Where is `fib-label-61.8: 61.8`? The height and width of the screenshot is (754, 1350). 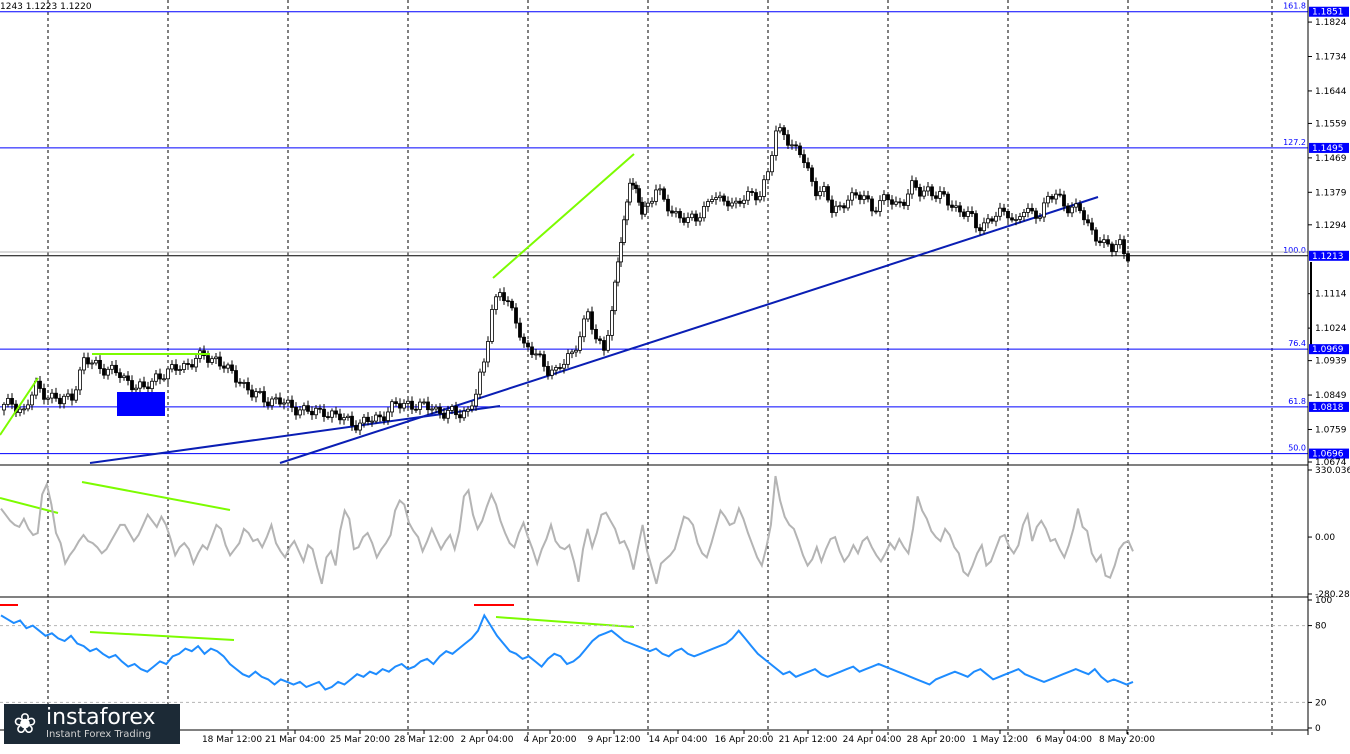 fib-label-61.8: 61.8 is located at coordinates (1297, 401).